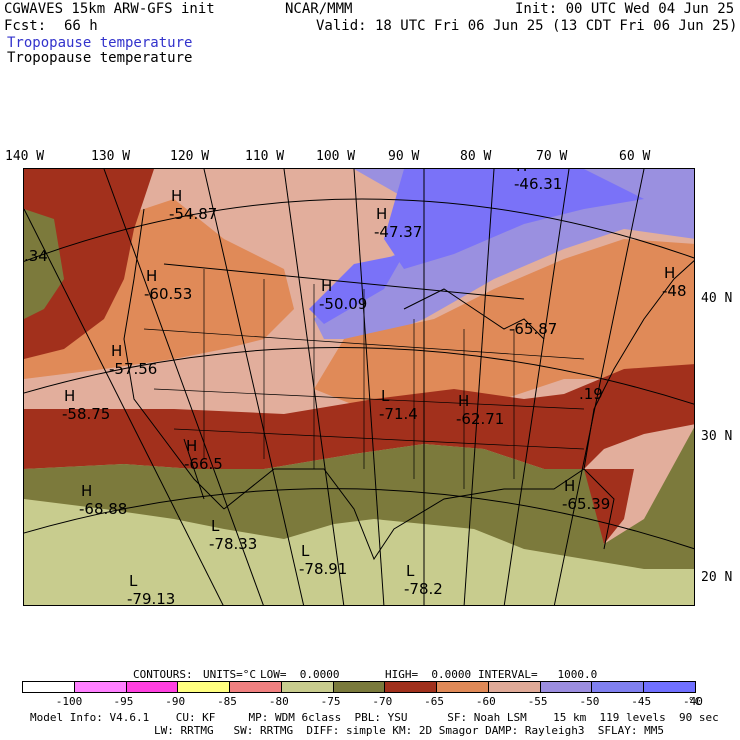  What do you see at coordinates (485, 701) in the screenshot?
I see `colorbar-tick-label: -60` at bounding box center [485, 701].